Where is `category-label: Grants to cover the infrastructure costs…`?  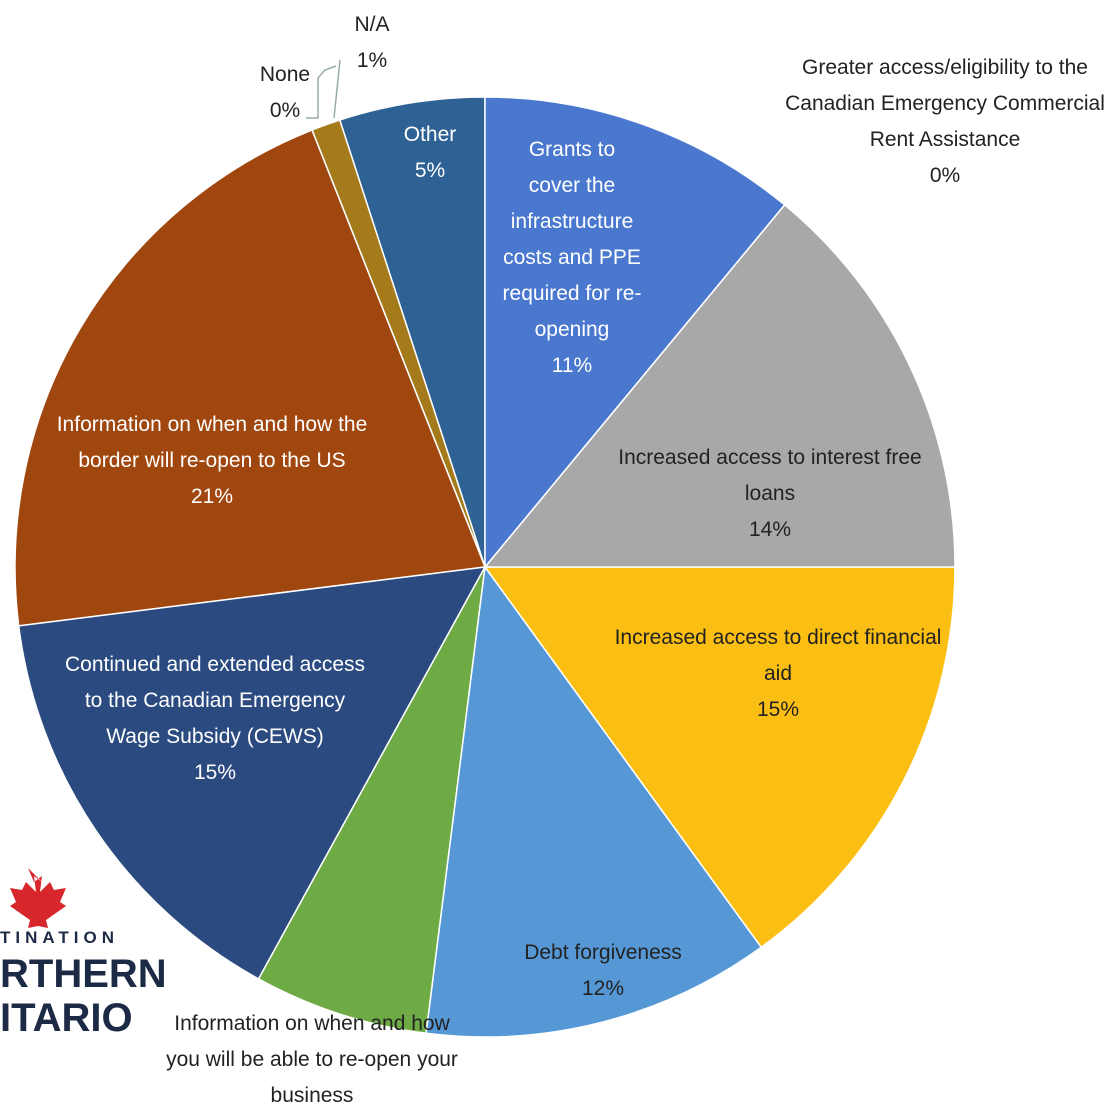 category-label: Grants to cover the infrastructure costs… is located at coordinates (572, 239).